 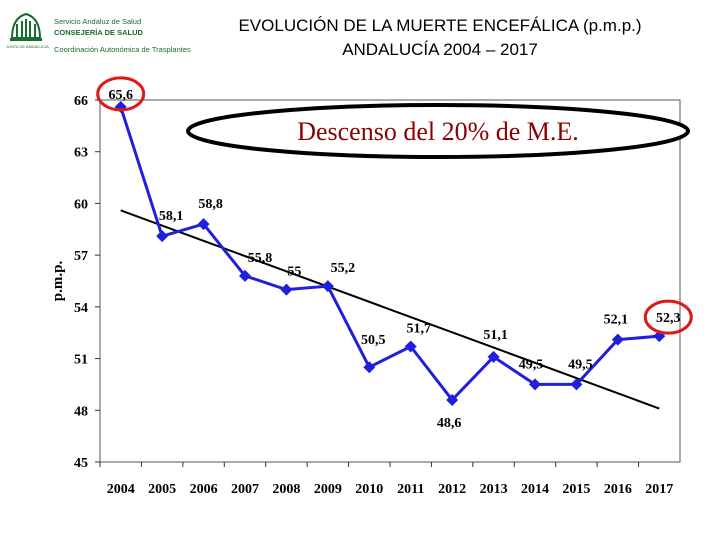 What do you see at coordinates (27, 46) in the screenshot?
I see `logo-caption: JUNTA DE ANDALUCIA` at bounding box center [27, 46].